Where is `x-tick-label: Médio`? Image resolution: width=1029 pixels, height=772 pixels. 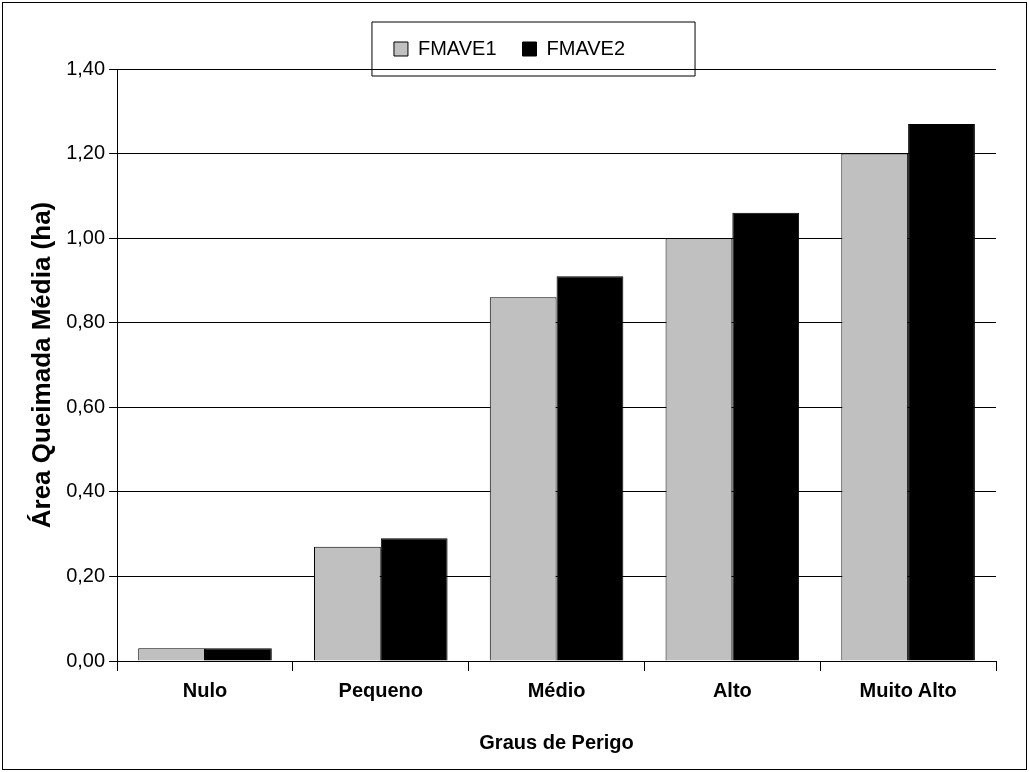
x-tick-label: Médio is located at coordinates (556, 689).